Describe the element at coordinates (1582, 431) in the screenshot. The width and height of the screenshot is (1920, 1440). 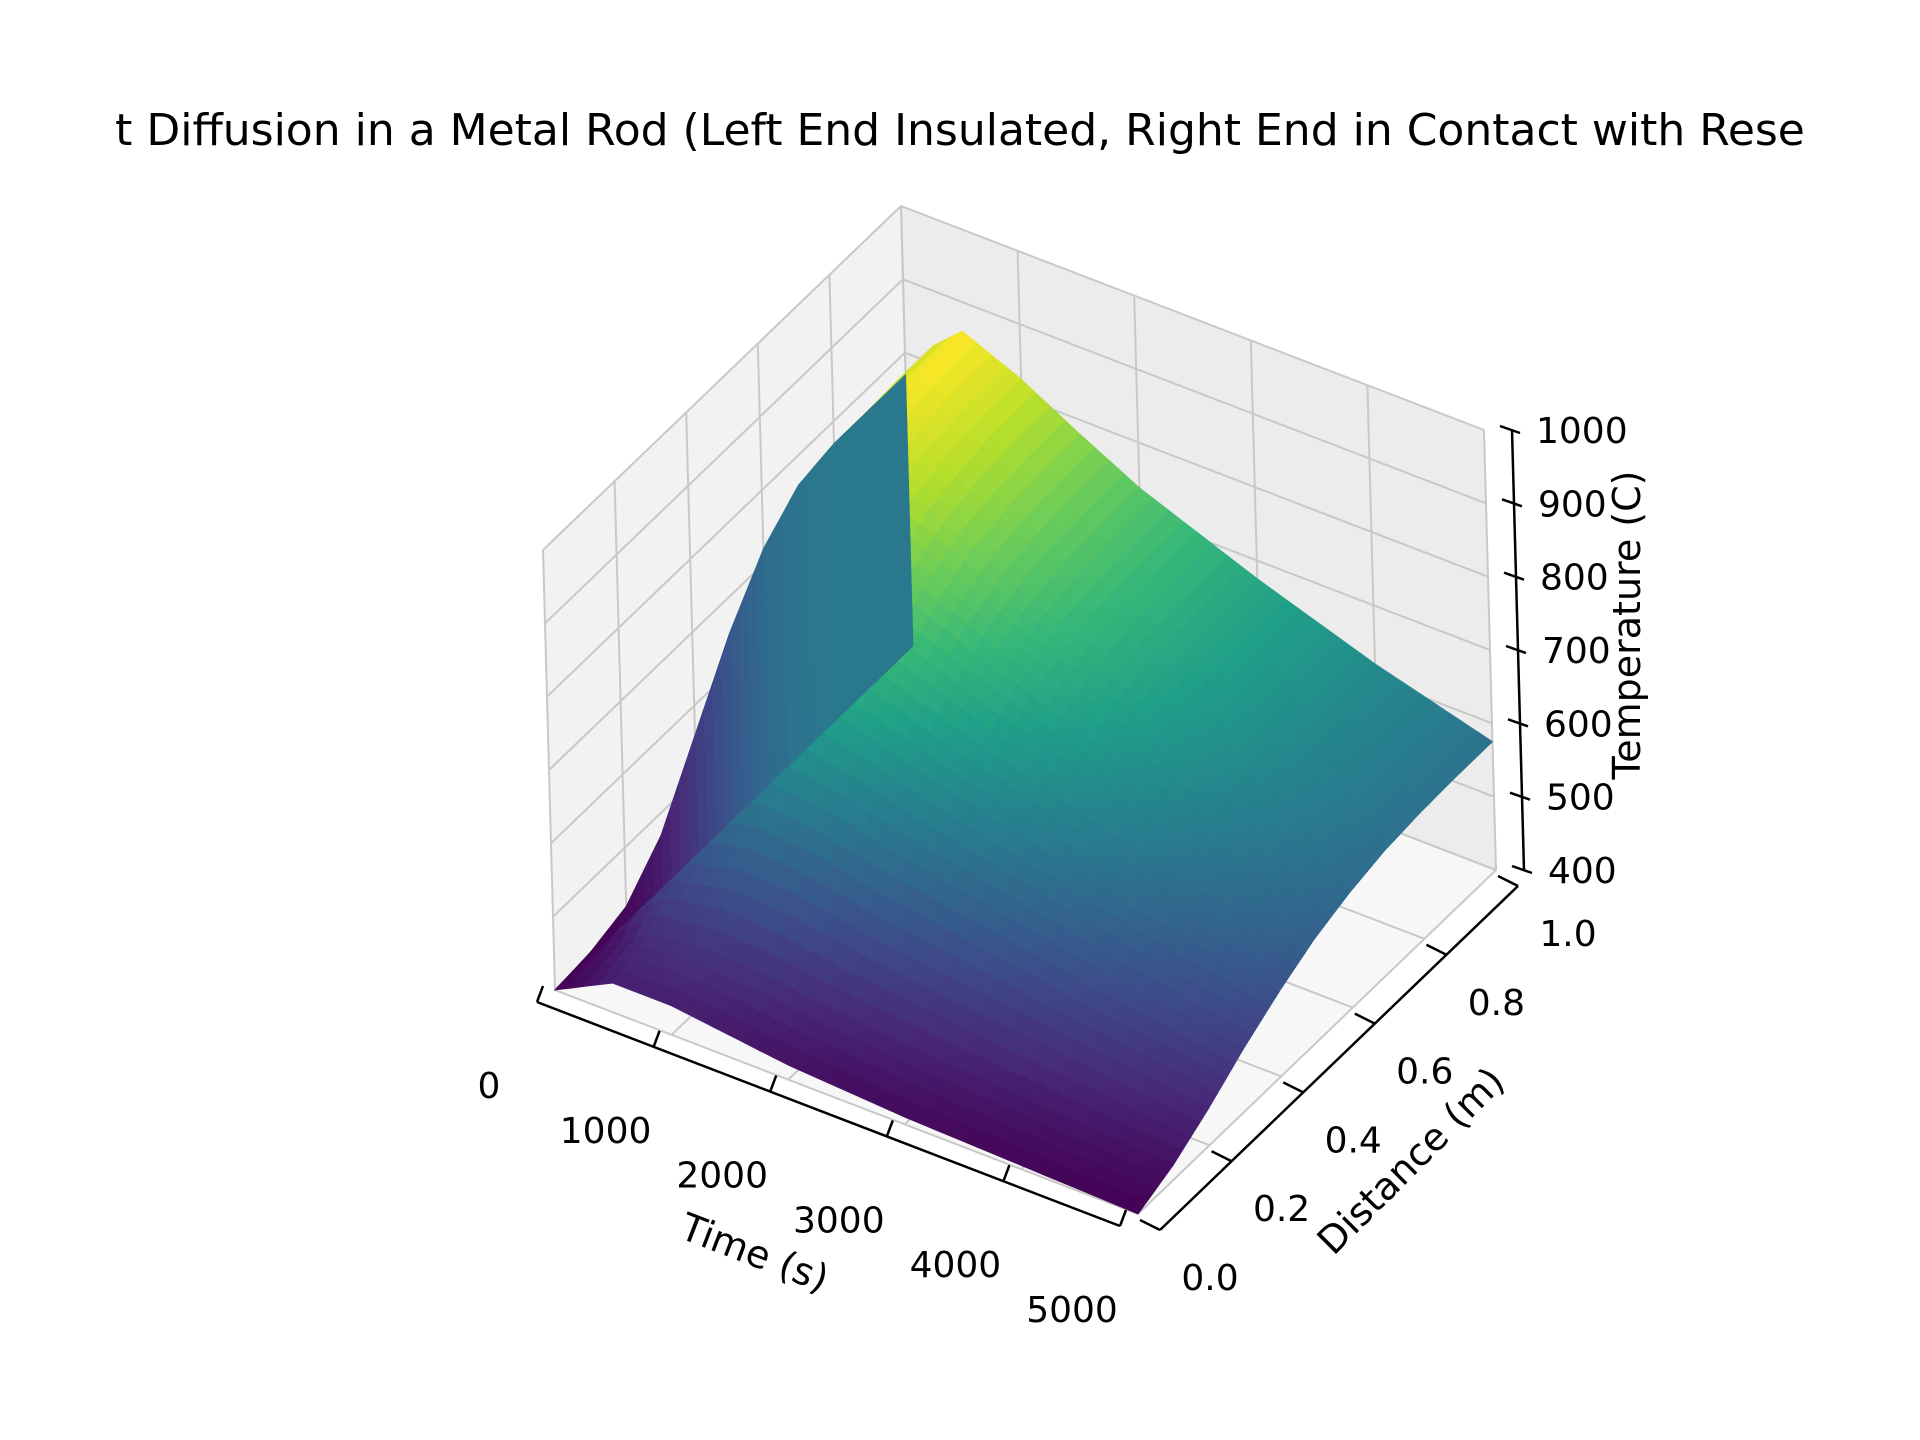
I see `temperature-tick-label: 1000` at that location.